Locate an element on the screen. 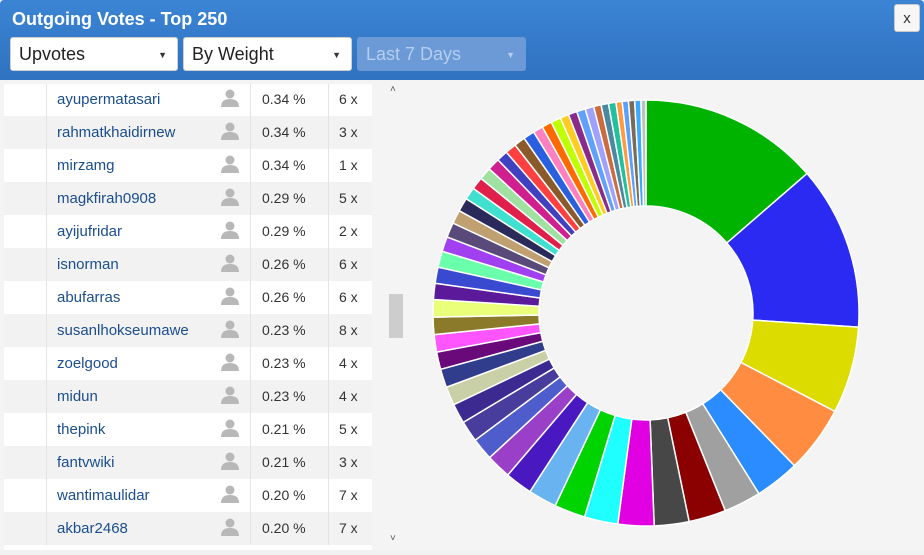 The image size is (924, 555). list-item: ayijufridar 0.29 % 2 x is located at coordinates (188, 231).